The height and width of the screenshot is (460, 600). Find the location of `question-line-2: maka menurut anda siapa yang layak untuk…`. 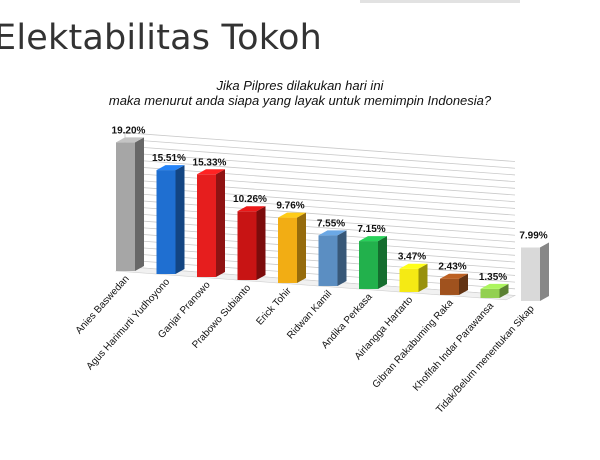

question-line-2: maka menurut anda siapa yang layak untuk… is located at coordinates (300, 100).